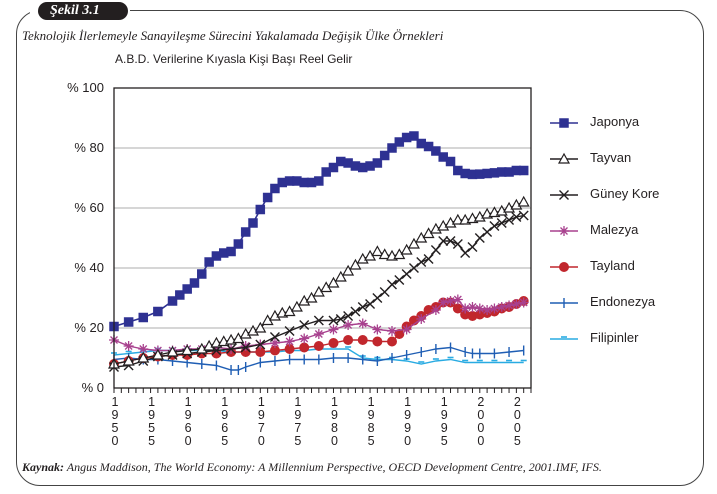 The height and width of the screenshot is (494, 717). What do you see at coordinates (564, 303) in the screenshot?
I see `legend-swatch-endonezya` at bounding box center [564, 303].